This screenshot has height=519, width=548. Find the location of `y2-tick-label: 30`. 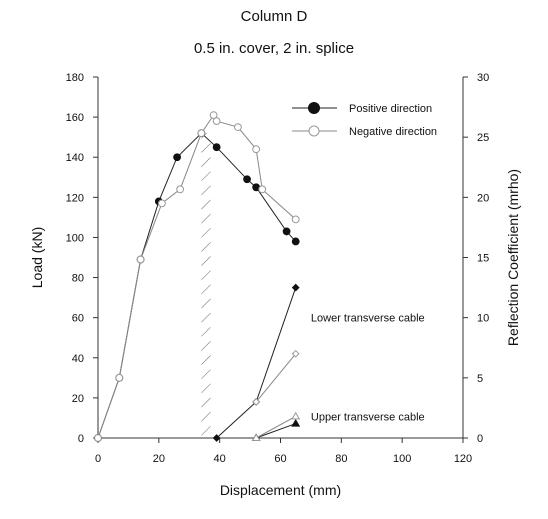

y2-tick-label: 30 is located at coordinates (483, 78).